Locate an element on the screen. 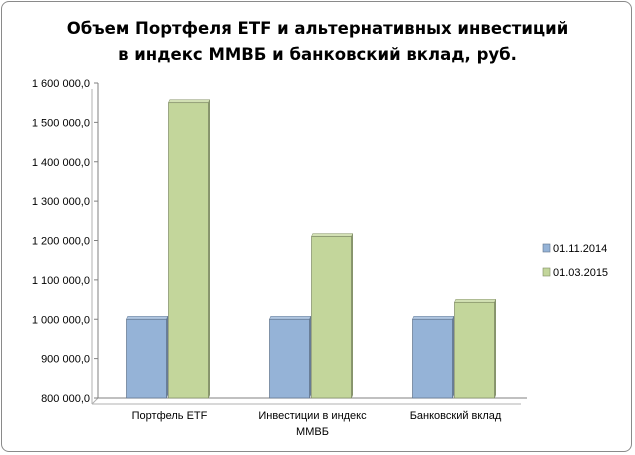  legend-label-2: 01.03.2015 is located at coordinates (580, 273).